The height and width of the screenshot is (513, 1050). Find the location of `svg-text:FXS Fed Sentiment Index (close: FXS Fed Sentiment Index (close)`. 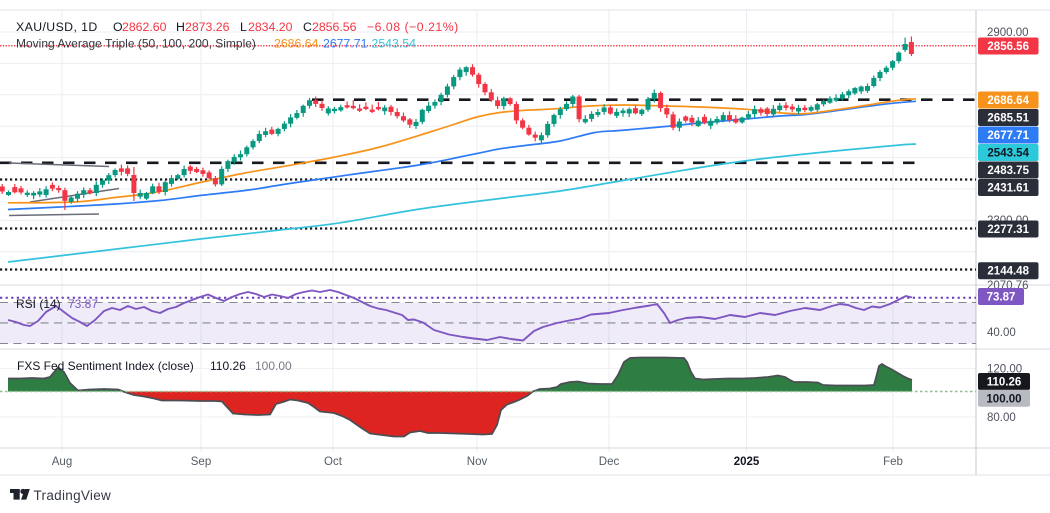

svg-text:FXS Fed Sentiment Index (close: FXS Fed Sentiment Index (close) is located at coordinates (105, 366).